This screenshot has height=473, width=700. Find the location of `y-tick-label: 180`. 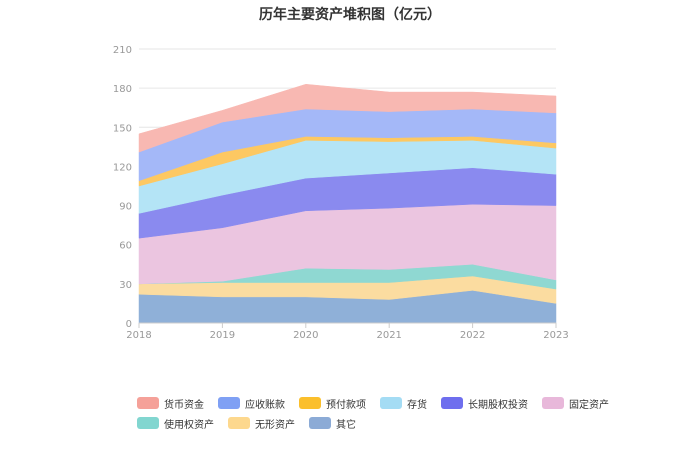

y-tick-label: 180 is located at coordinates (122, 89).